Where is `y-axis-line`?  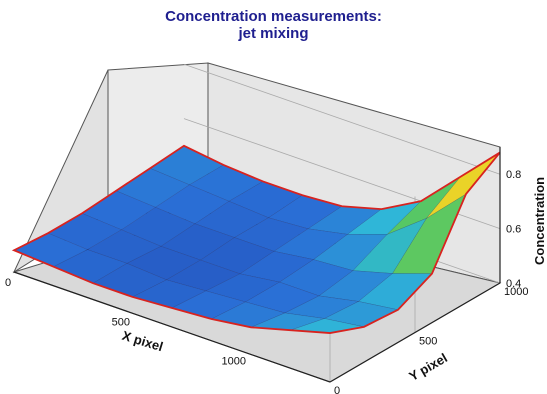
y-axis-line is located at coordinates (415, 332).